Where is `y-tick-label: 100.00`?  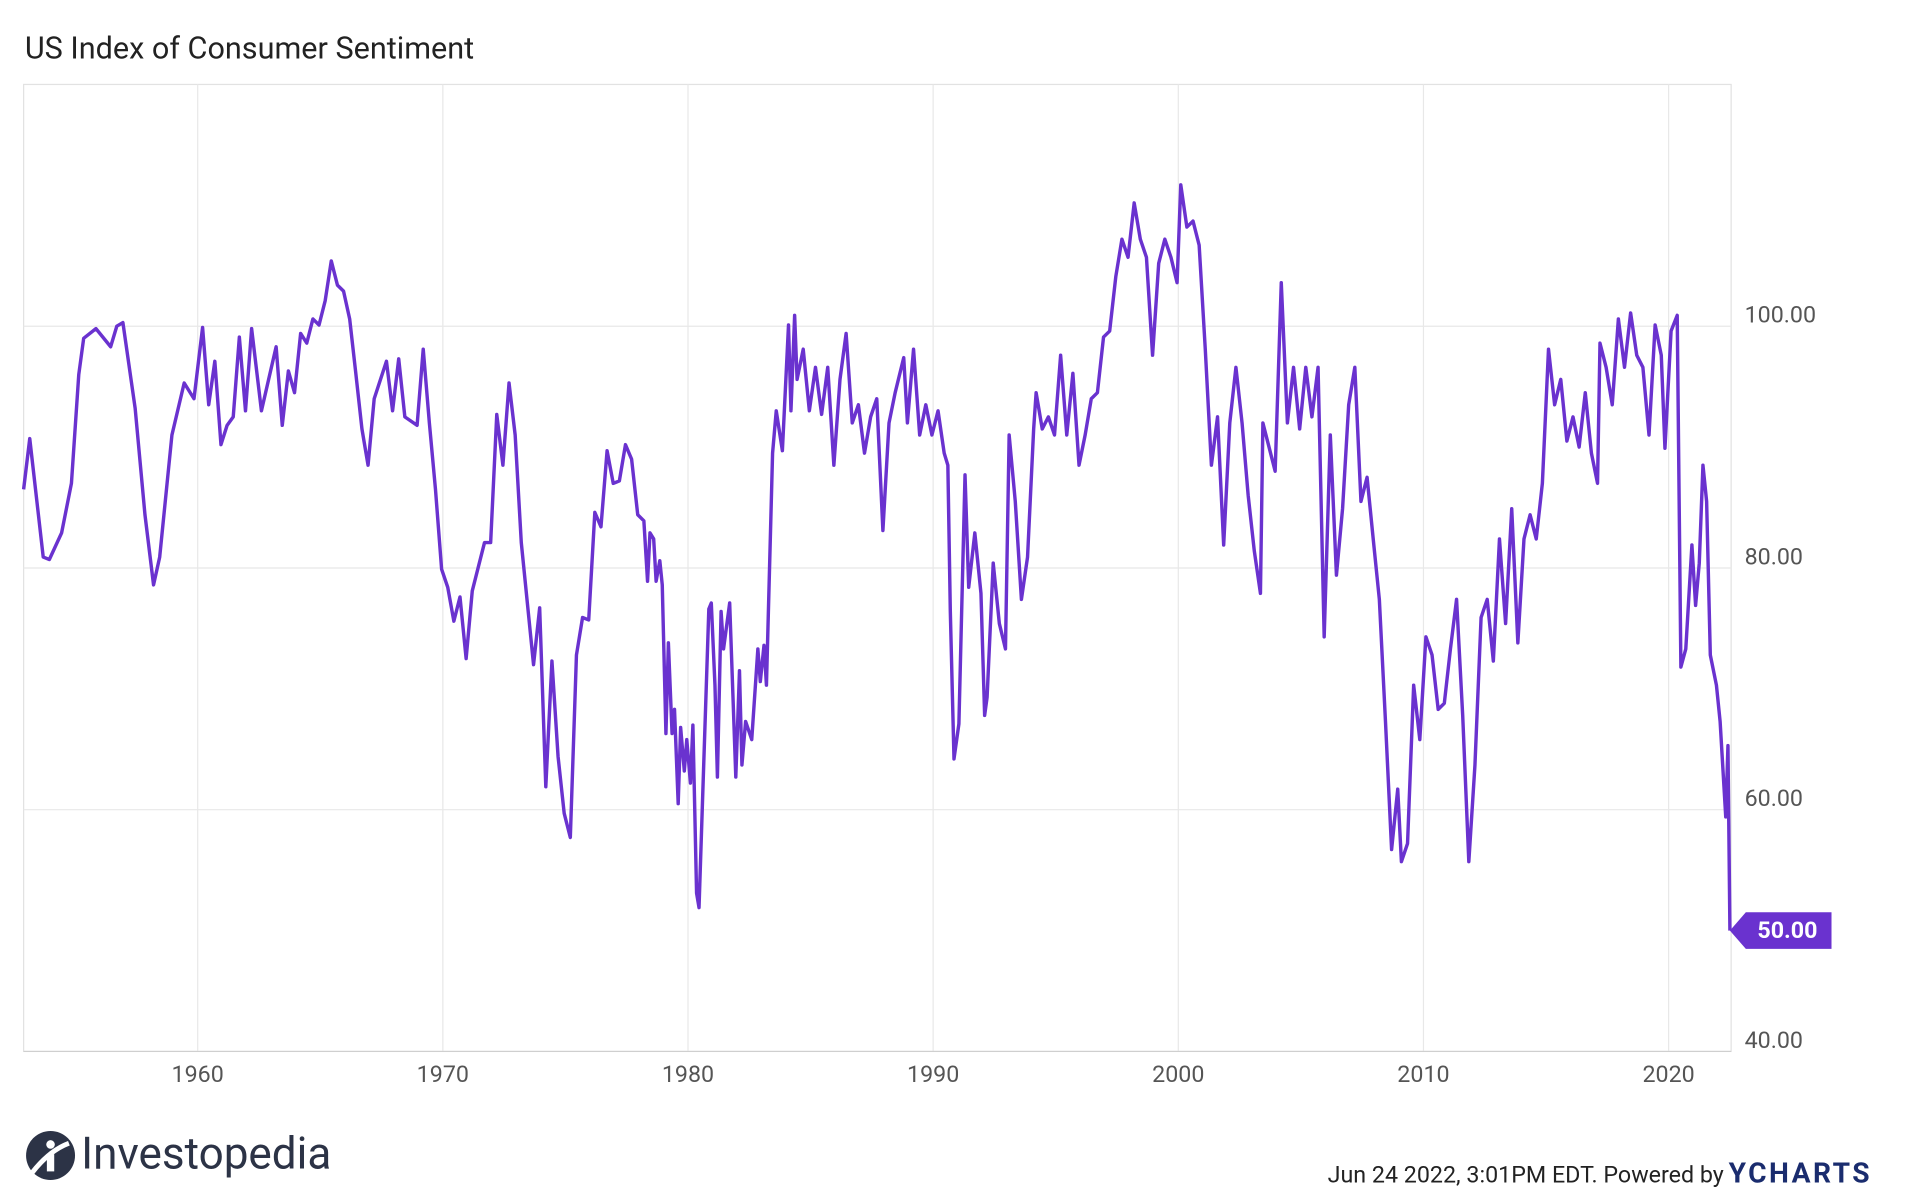 y-tick-label: 100.00 is located at coordinates (1780, 315).